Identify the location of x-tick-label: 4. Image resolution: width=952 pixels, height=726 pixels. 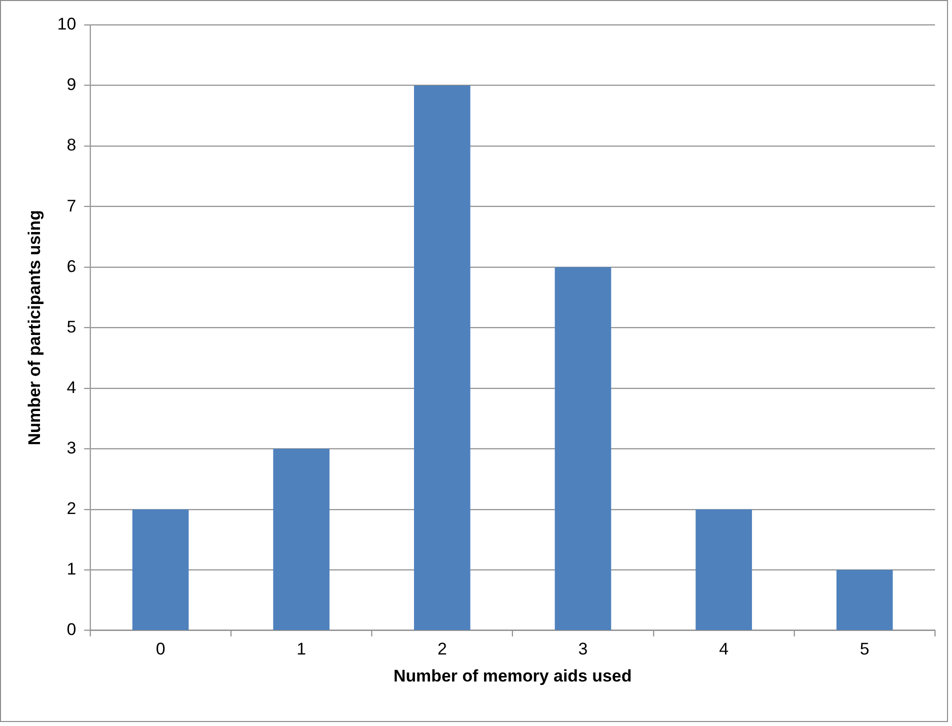
(724, 648).